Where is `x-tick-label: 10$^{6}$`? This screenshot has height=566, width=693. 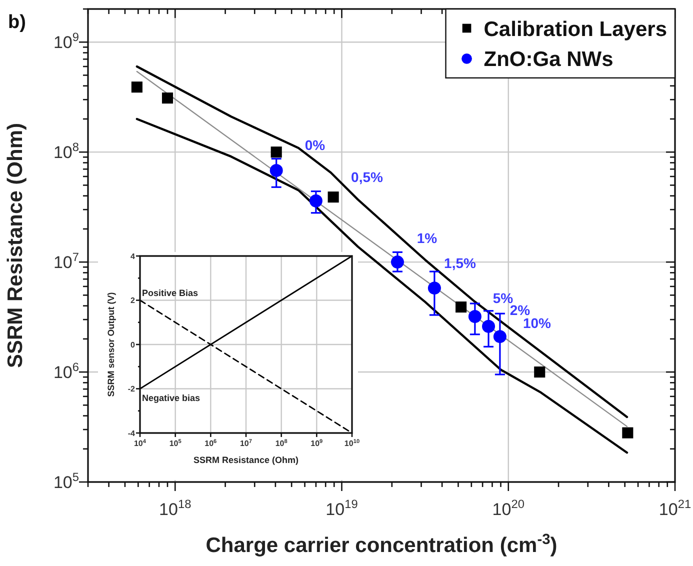 x-tick-label: 10$^{6}$ is located at coordinates (210, 443).